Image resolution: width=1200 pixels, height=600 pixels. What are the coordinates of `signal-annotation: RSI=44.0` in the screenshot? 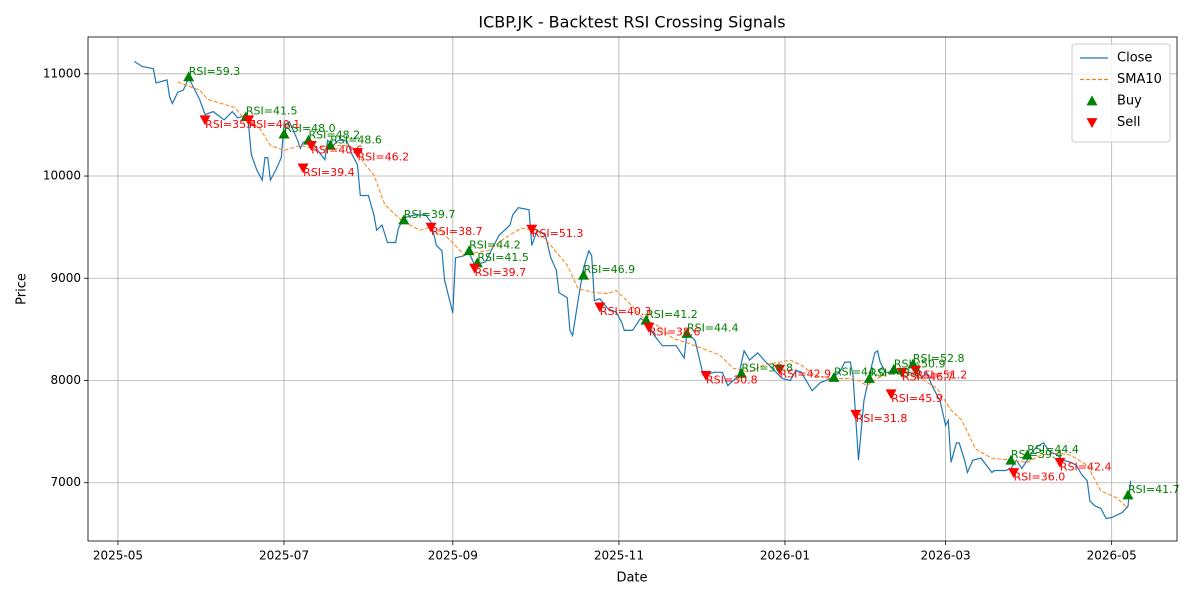 It's located at (860, 371).